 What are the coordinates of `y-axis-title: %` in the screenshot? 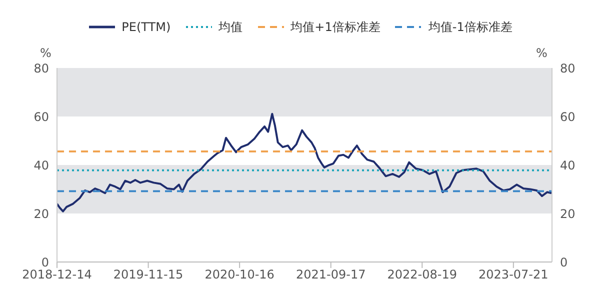 It's located at (46, 53).